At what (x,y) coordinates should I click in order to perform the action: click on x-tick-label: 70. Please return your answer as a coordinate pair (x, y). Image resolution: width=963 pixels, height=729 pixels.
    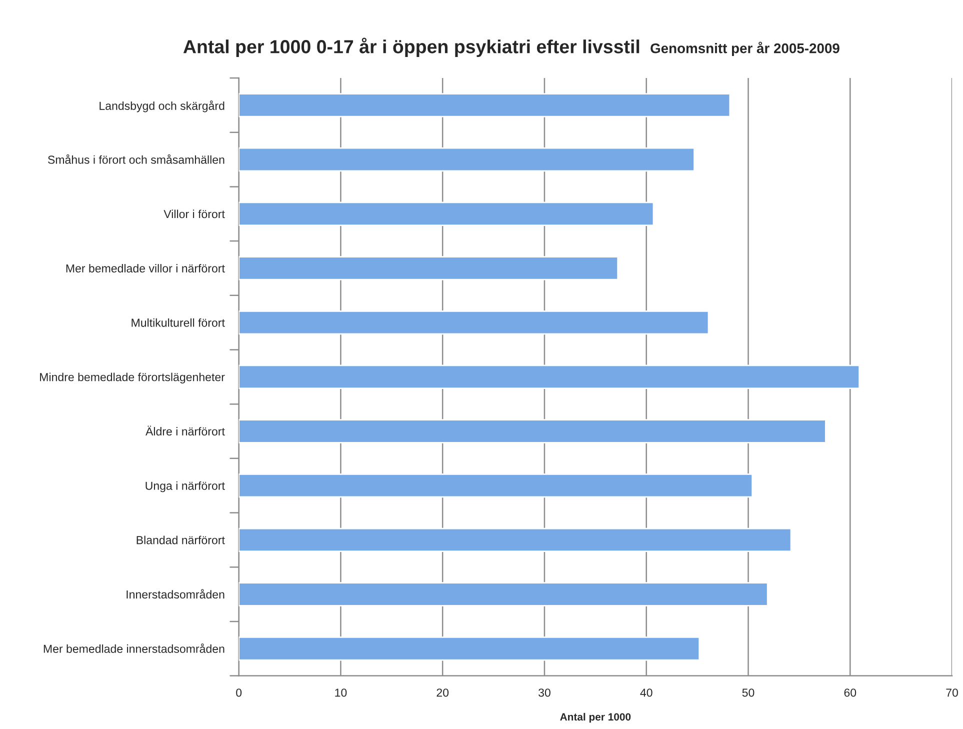
    Looking at the image, I should click on (952, 692).